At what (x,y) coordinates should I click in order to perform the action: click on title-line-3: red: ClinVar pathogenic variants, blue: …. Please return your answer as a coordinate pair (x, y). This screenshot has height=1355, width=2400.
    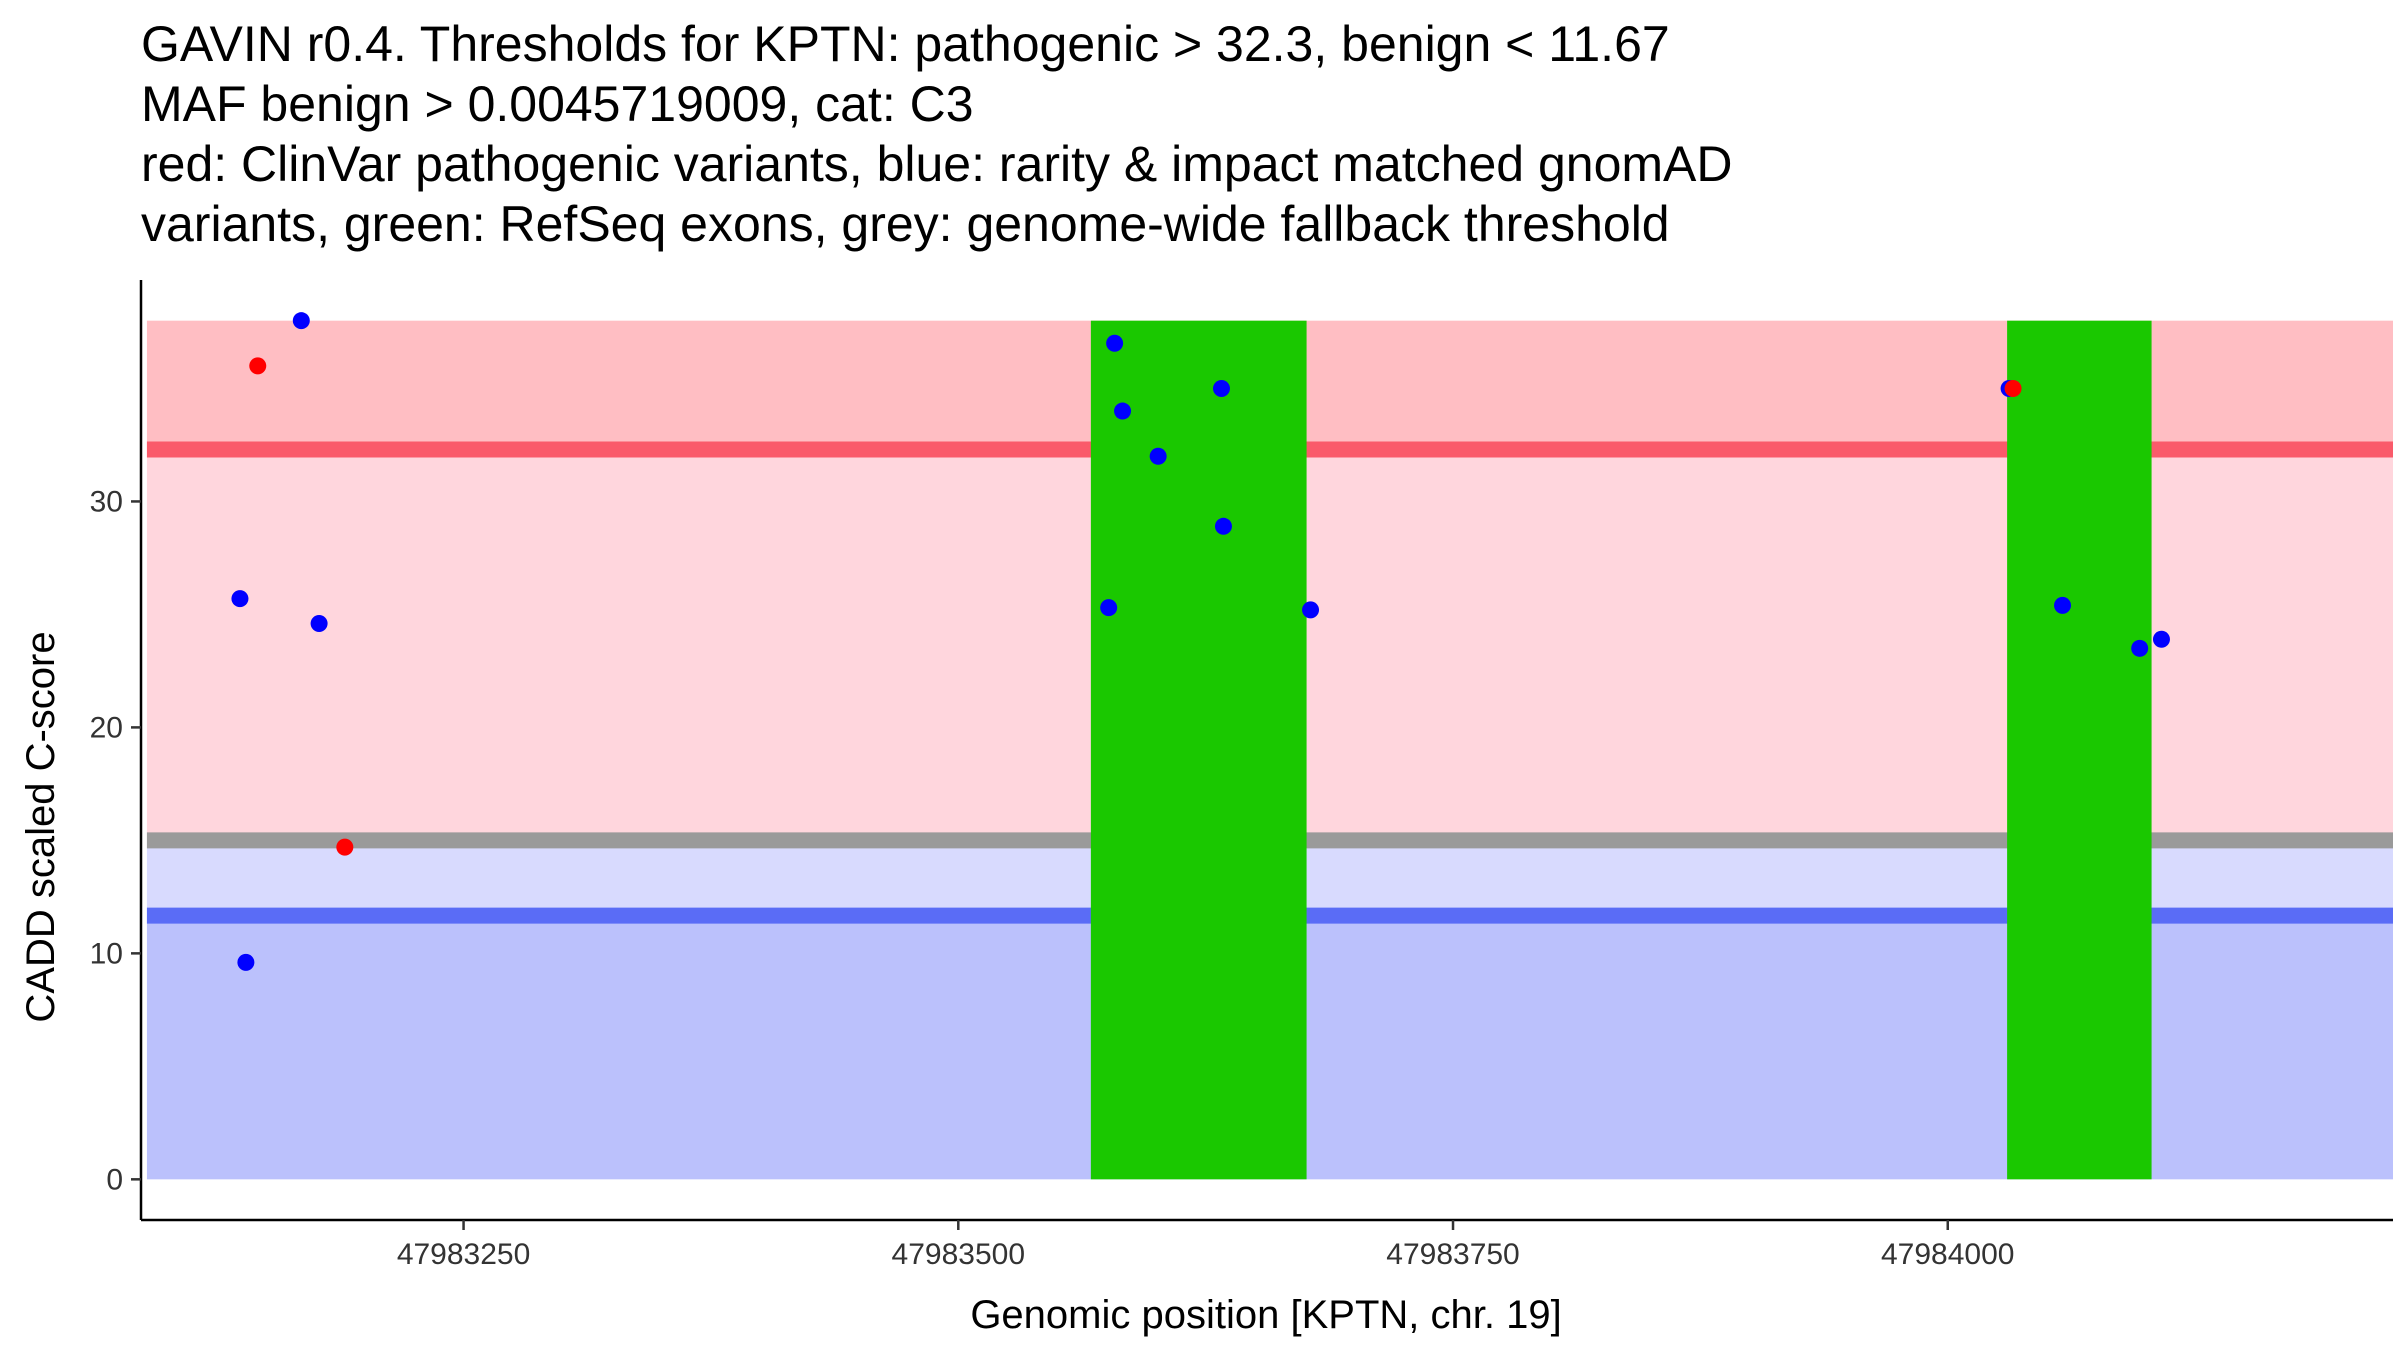
    Looking at the image, I should click on (936, 164).